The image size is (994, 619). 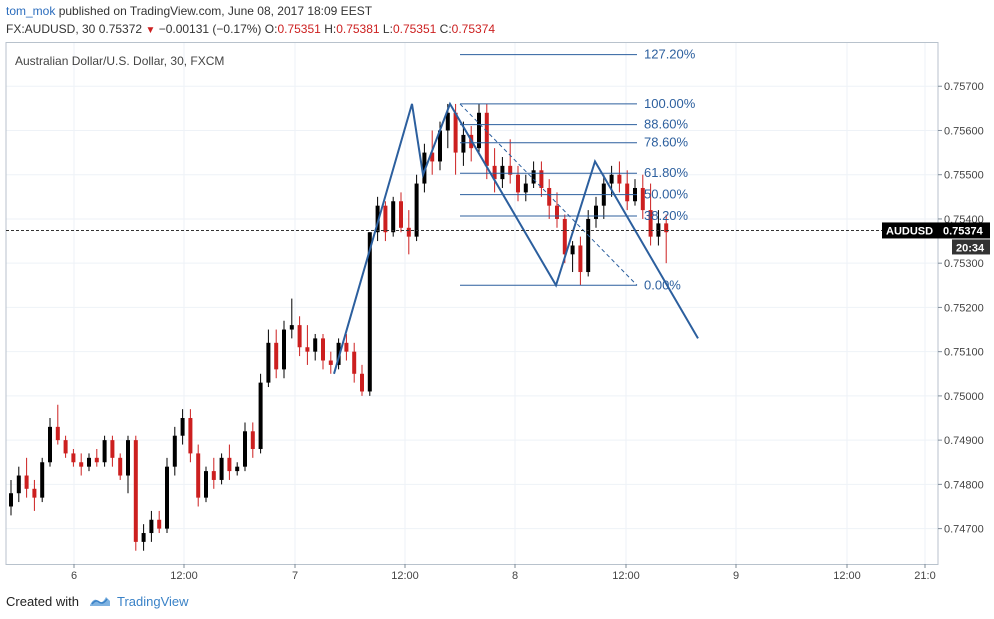 What do you see at coordinates (74, 576) in the screenshot?
I see `x-tick-label: 6` at bounding box center [74, 576].